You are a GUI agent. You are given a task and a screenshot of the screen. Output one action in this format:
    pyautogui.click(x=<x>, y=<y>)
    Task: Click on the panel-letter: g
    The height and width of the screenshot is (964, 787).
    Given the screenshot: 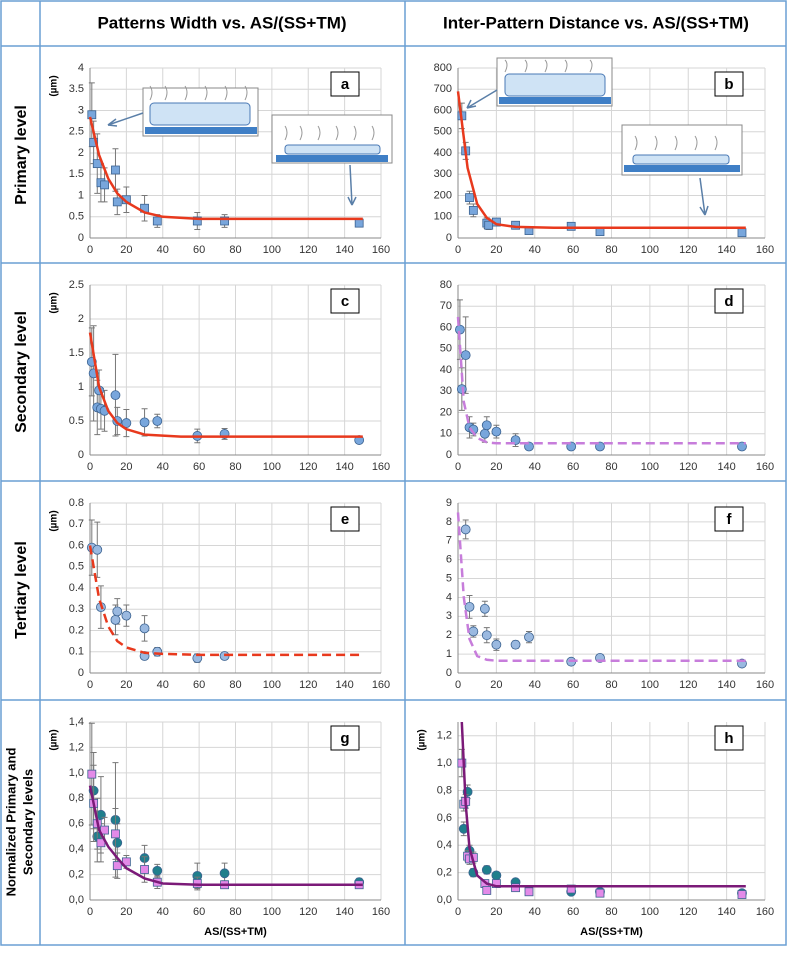 What is the action you would take?
    pyautogui.click(x=344, y=738)
    